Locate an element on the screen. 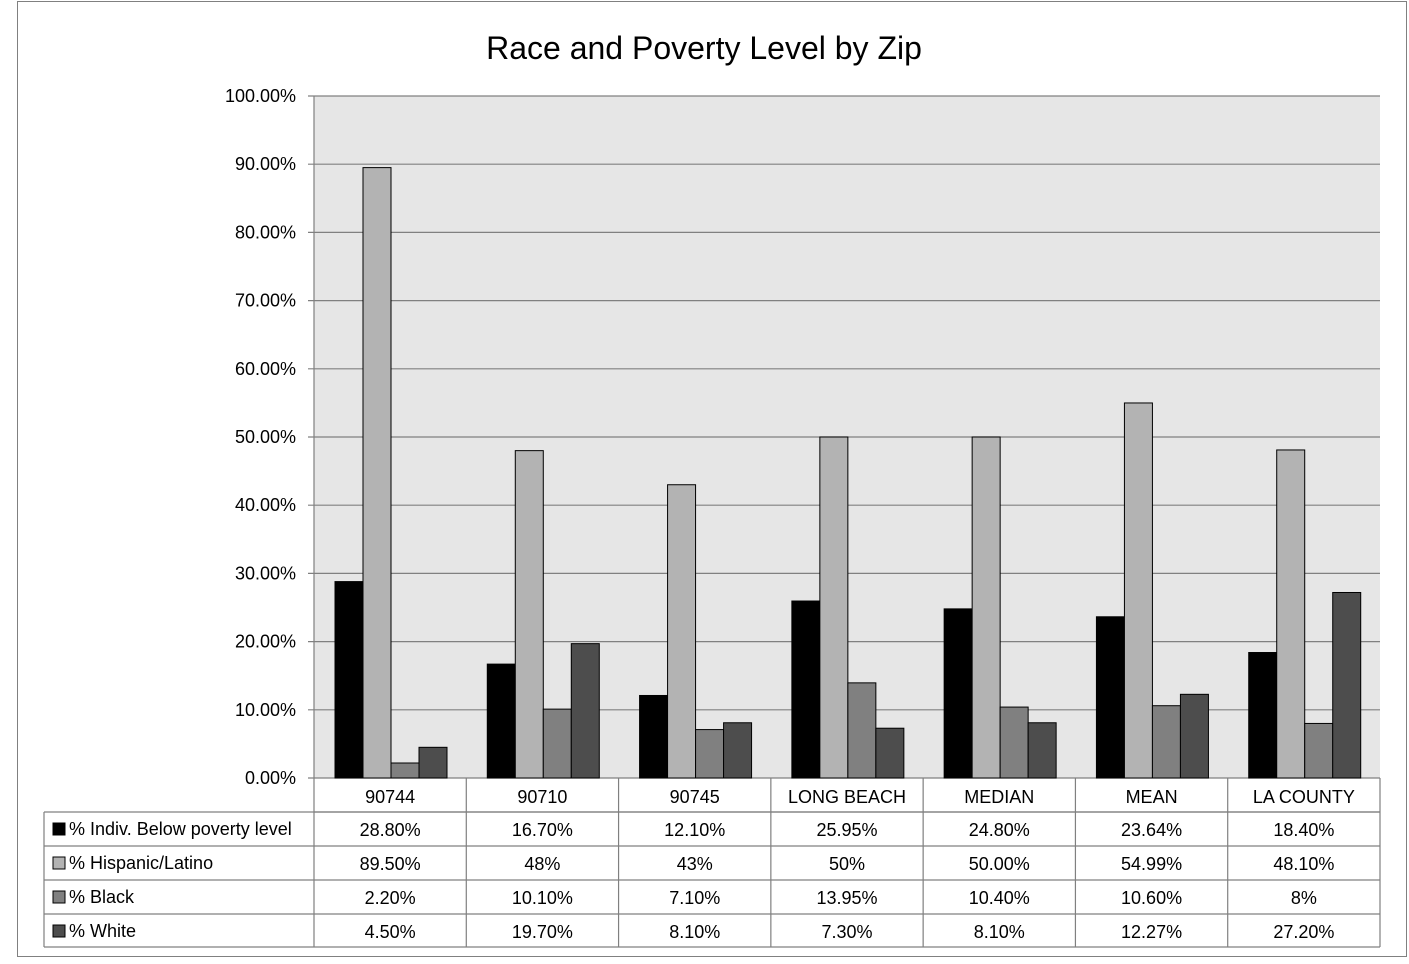  data-label: 24.80% is located at coordinates (999, 830).